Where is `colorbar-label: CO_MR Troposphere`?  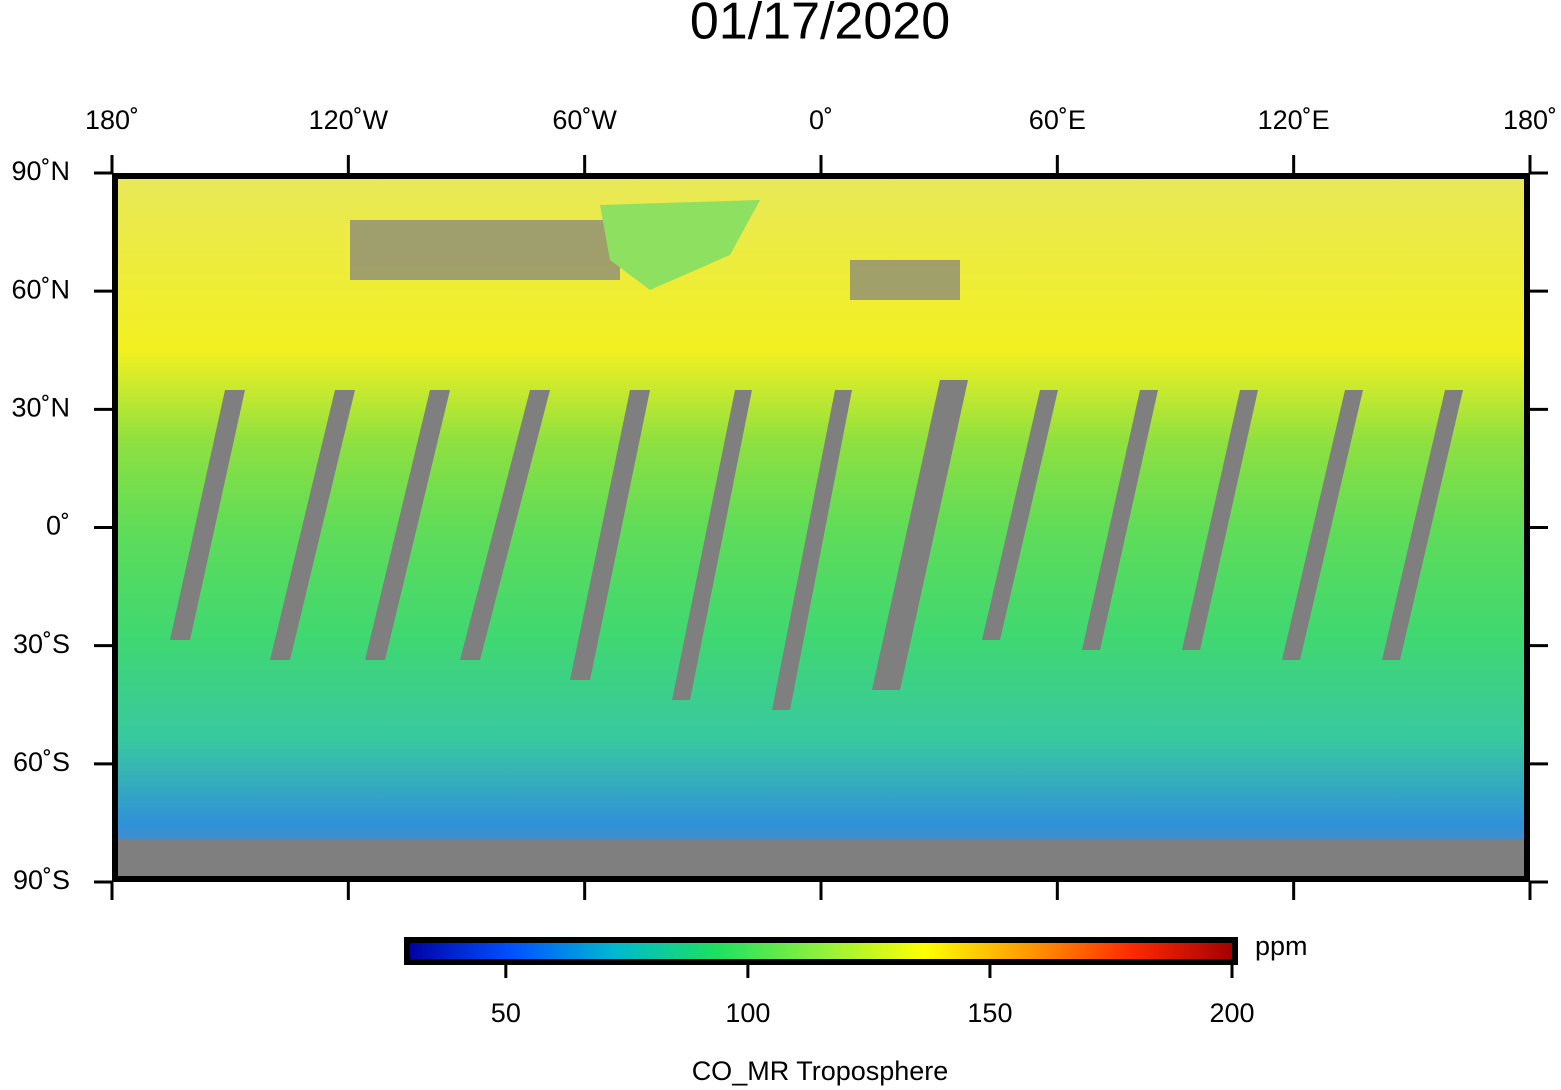 colorbar-label: CO_MR Troposphere is located at coordinates (820, 1071).